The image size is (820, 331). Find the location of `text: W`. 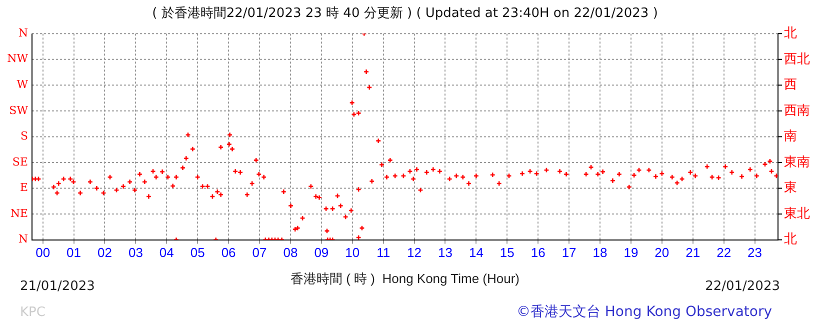

text: W is located at coordinates (22, 85).